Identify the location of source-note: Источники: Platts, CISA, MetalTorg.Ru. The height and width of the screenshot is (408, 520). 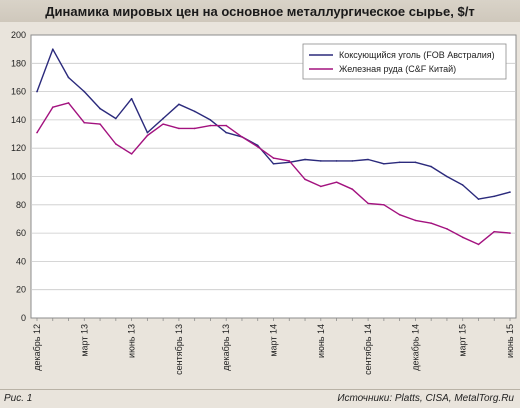
(425, 398).